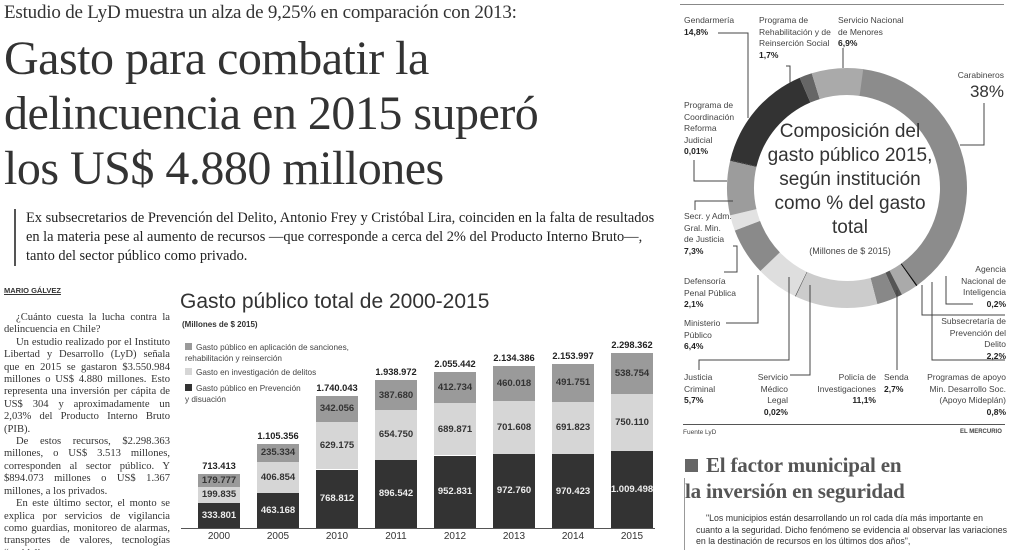  What do you see at coordinates (632, 374) in the screenshot?
I see `bar-segment: 538.754` at bounding box center [632, 374].